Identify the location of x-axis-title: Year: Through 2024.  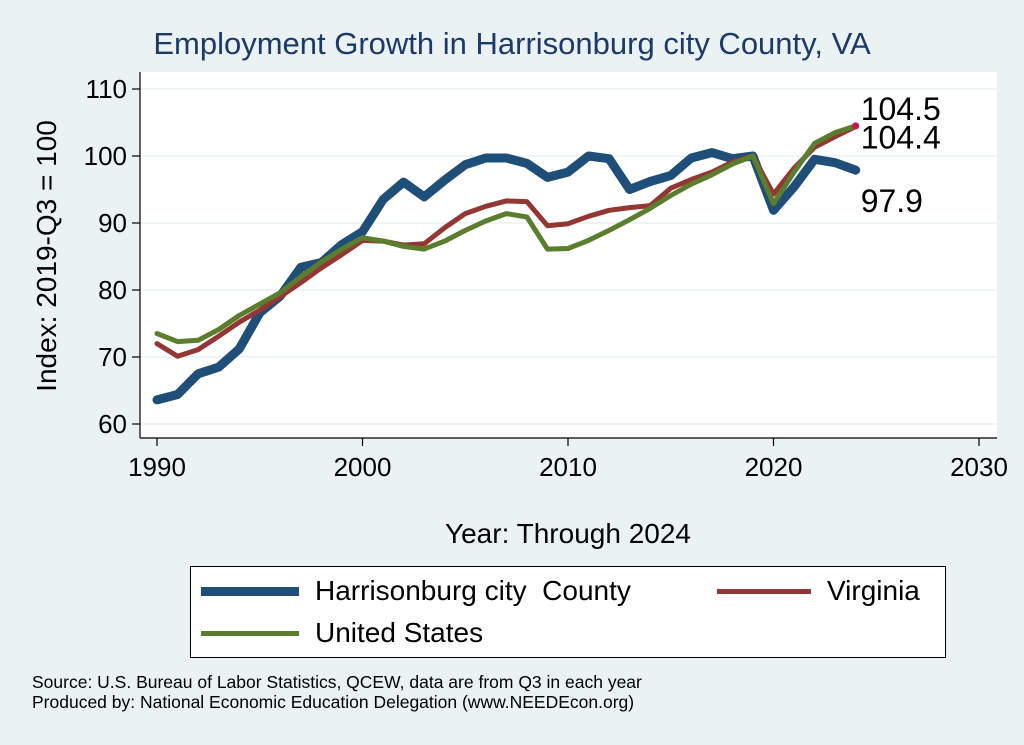
(568, 533).